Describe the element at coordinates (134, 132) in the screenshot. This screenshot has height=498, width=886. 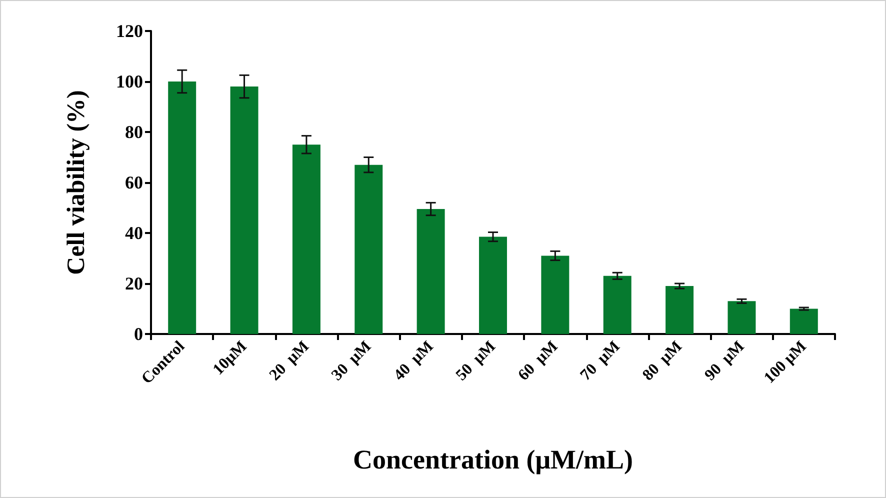
I see `y-tick-label: 80` at that location.